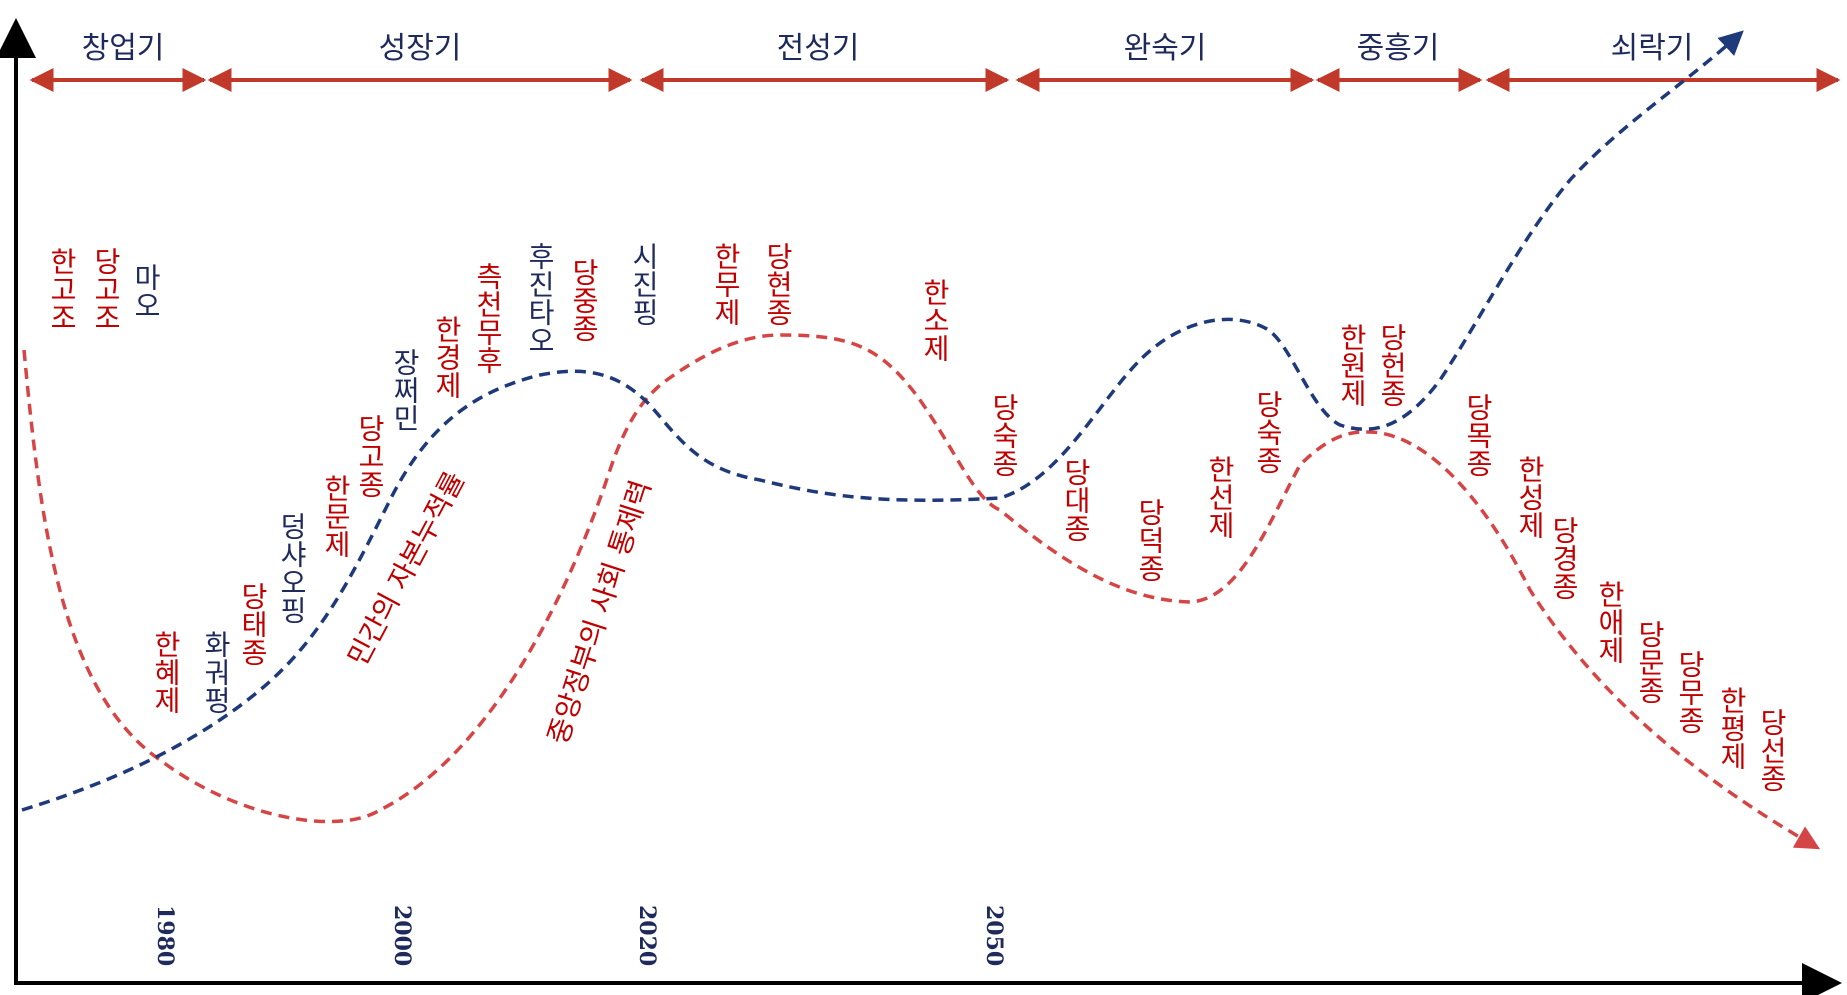 The width and height of the screenshot is (1847, 995). I want to click on year-2000: 2000, so click(402, 935).